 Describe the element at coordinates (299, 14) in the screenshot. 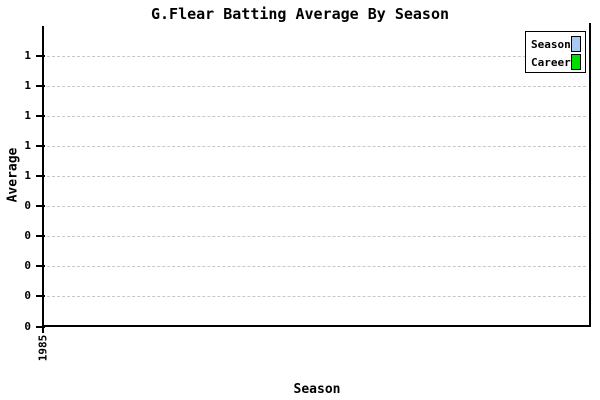

I see `chart-title: G.Flear Batting Average By Season` at that location.